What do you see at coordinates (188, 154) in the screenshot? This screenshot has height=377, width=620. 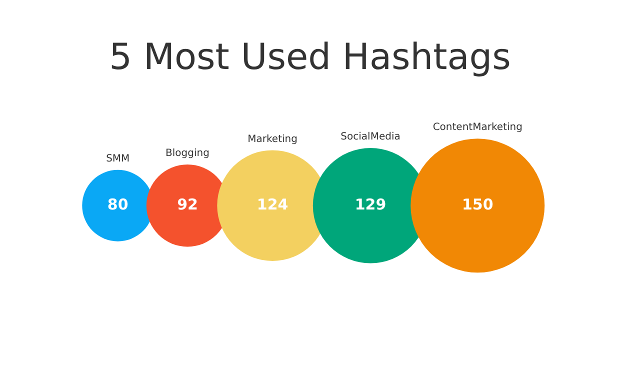 I see `category-label: Blogging` at bounding box center [188, 154].